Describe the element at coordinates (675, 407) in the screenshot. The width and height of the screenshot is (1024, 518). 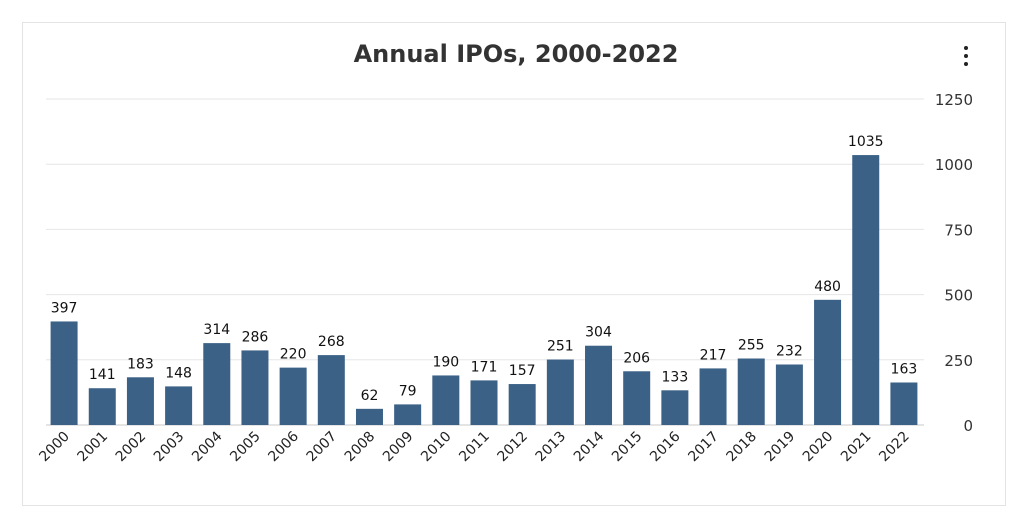
I see `bar-2016` at that location.